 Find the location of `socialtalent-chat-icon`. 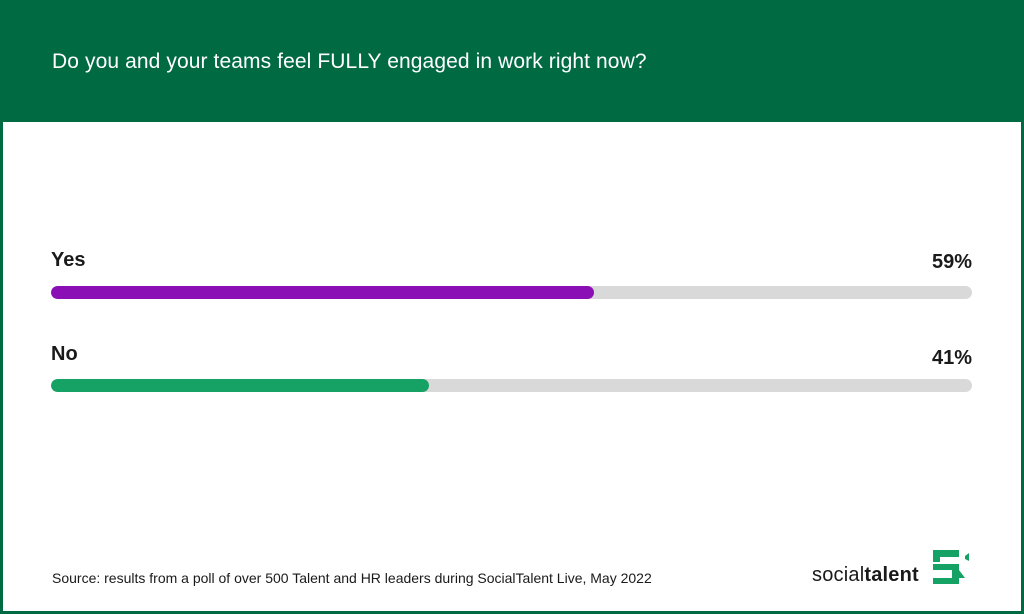

socialtalent-chat-icon is located at coordinates (951, 567).